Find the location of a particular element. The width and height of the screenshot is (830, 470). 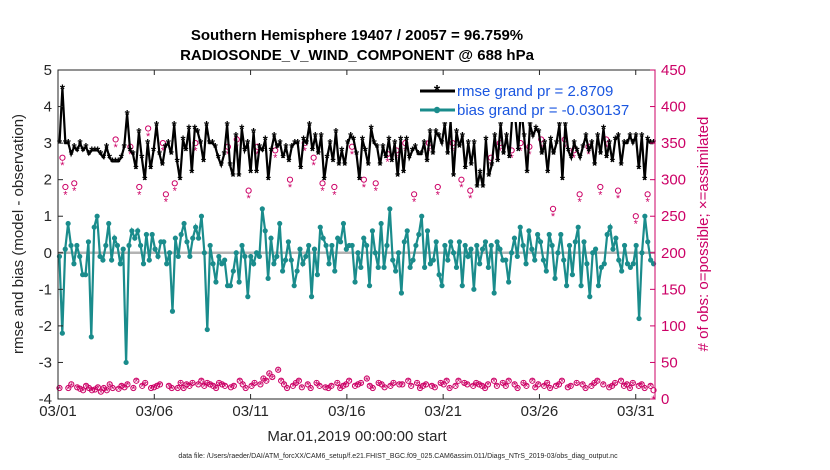

chart-title-line2: RADIOSONDE_V_WIND_COMPONENT @ 688 hPa is located at coordinates (357, 55).